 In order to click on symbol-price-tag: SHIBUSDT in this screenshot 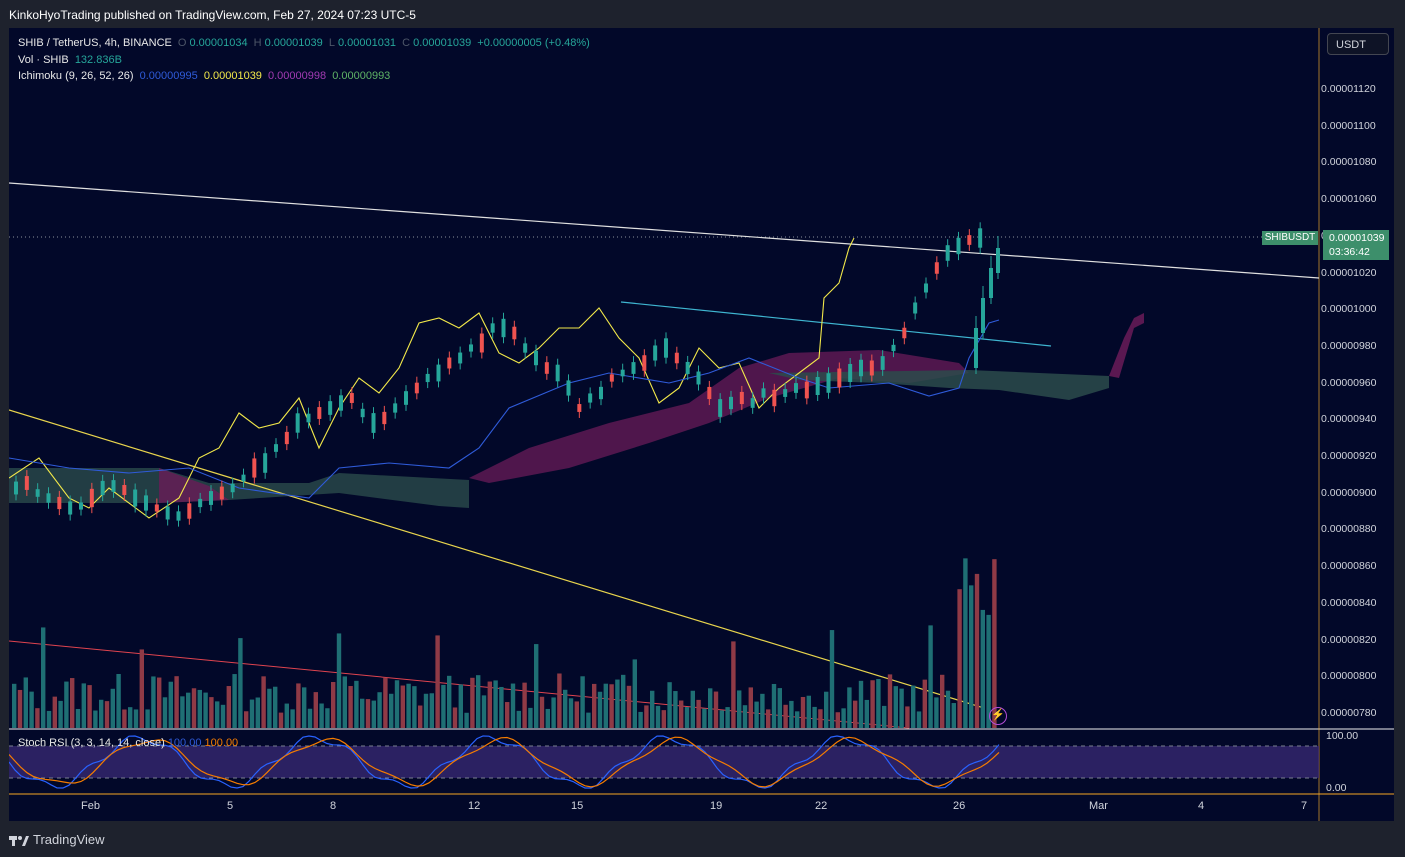, I will do `click(1290, 238)`.